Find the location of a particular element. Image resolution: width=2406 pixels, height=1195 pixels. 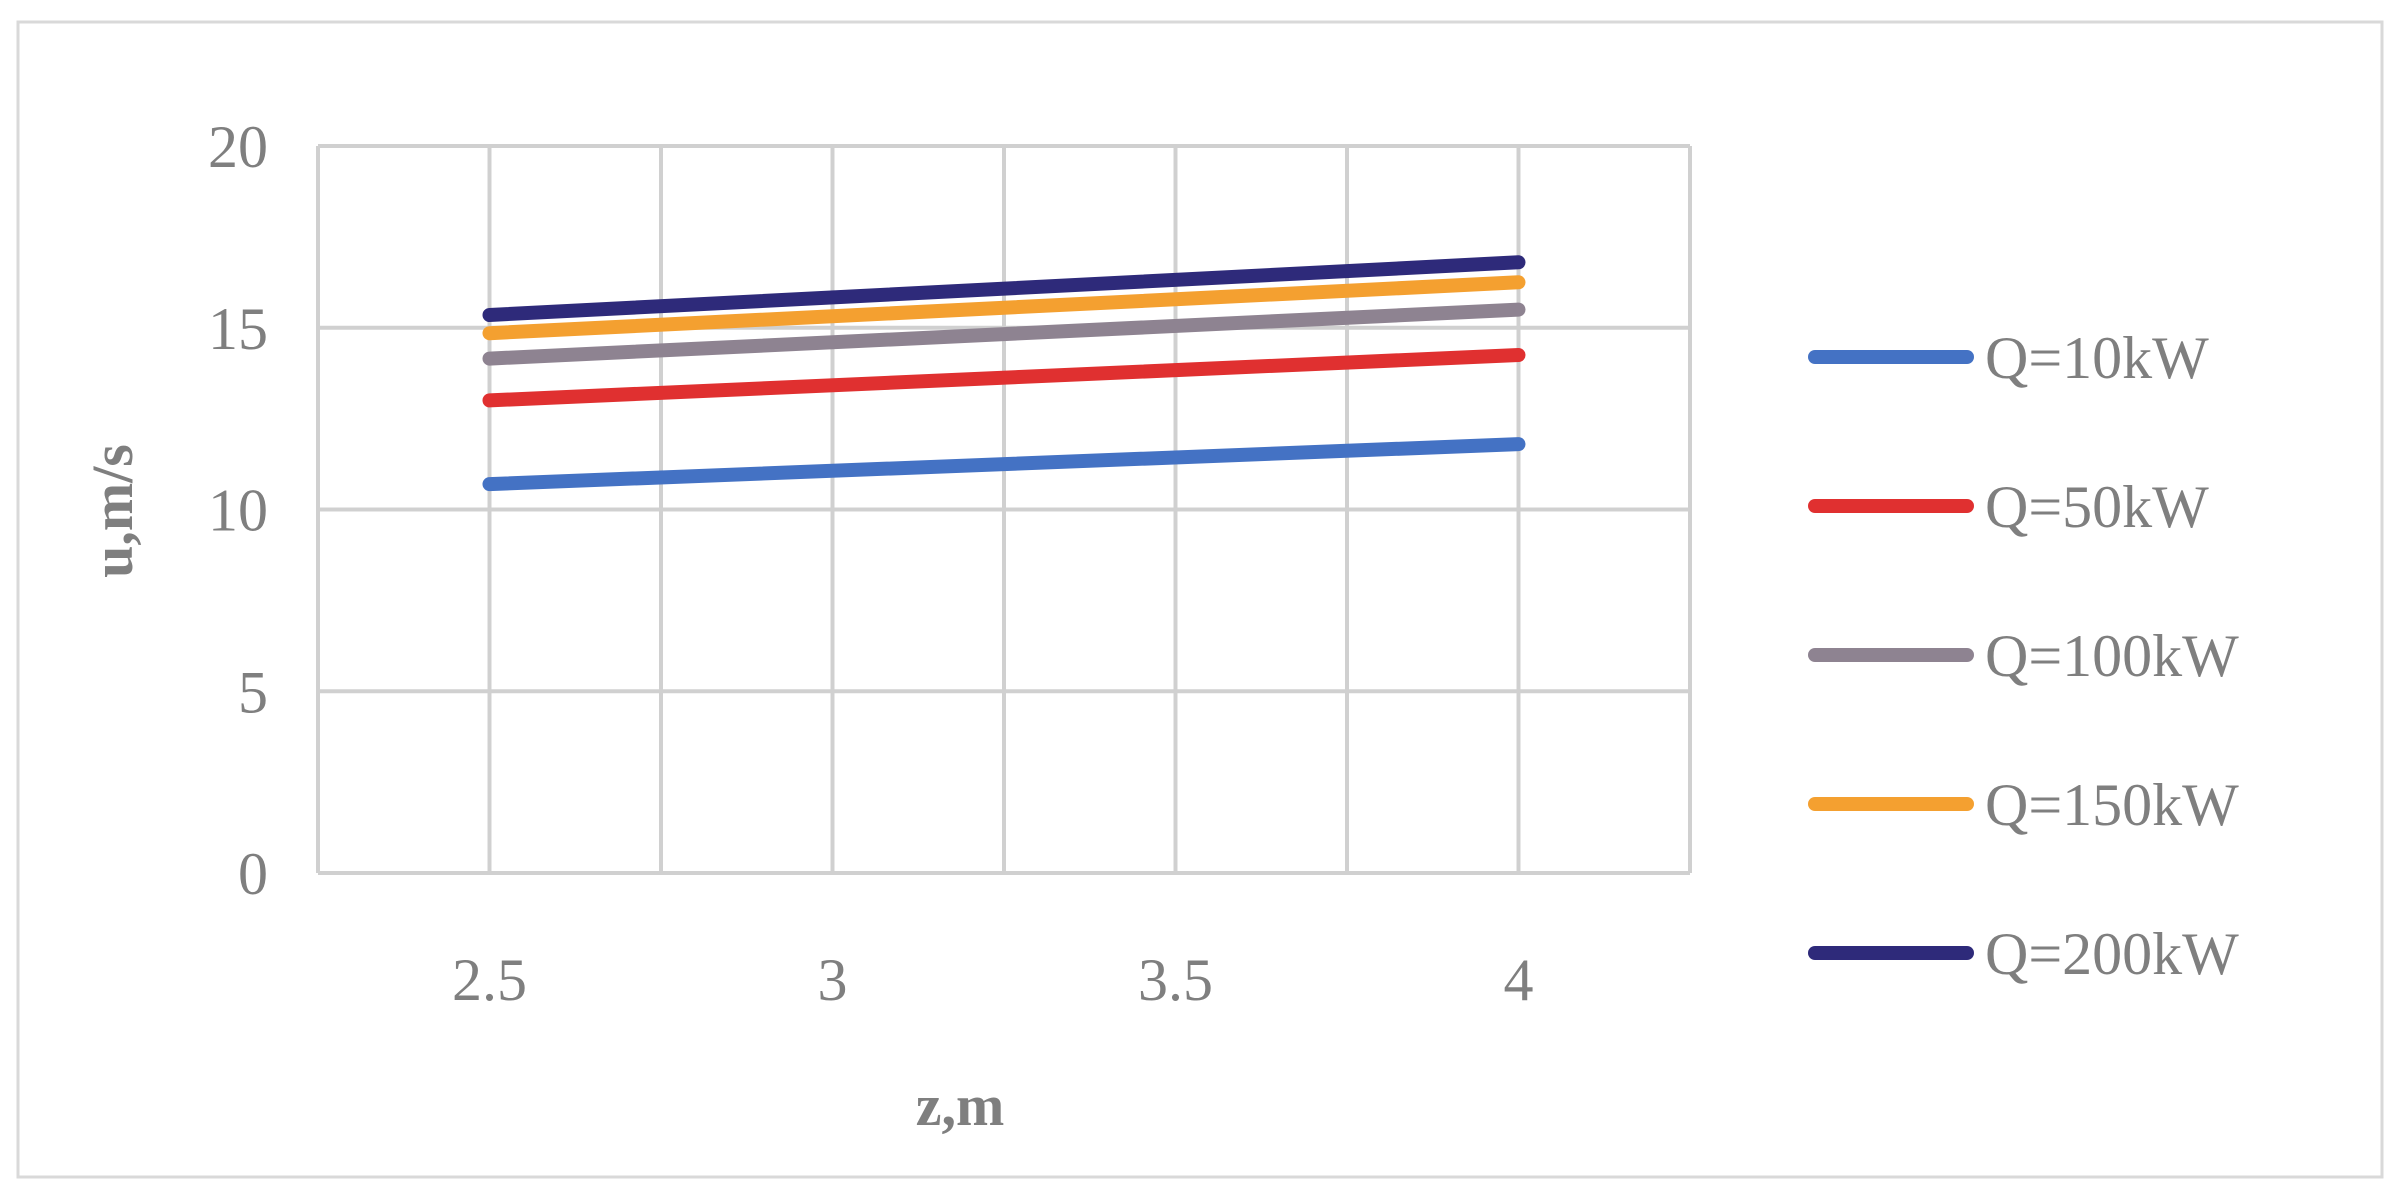

y-axis-ticks: 0 5 10 15 20 is located at coordinates (238, 510).